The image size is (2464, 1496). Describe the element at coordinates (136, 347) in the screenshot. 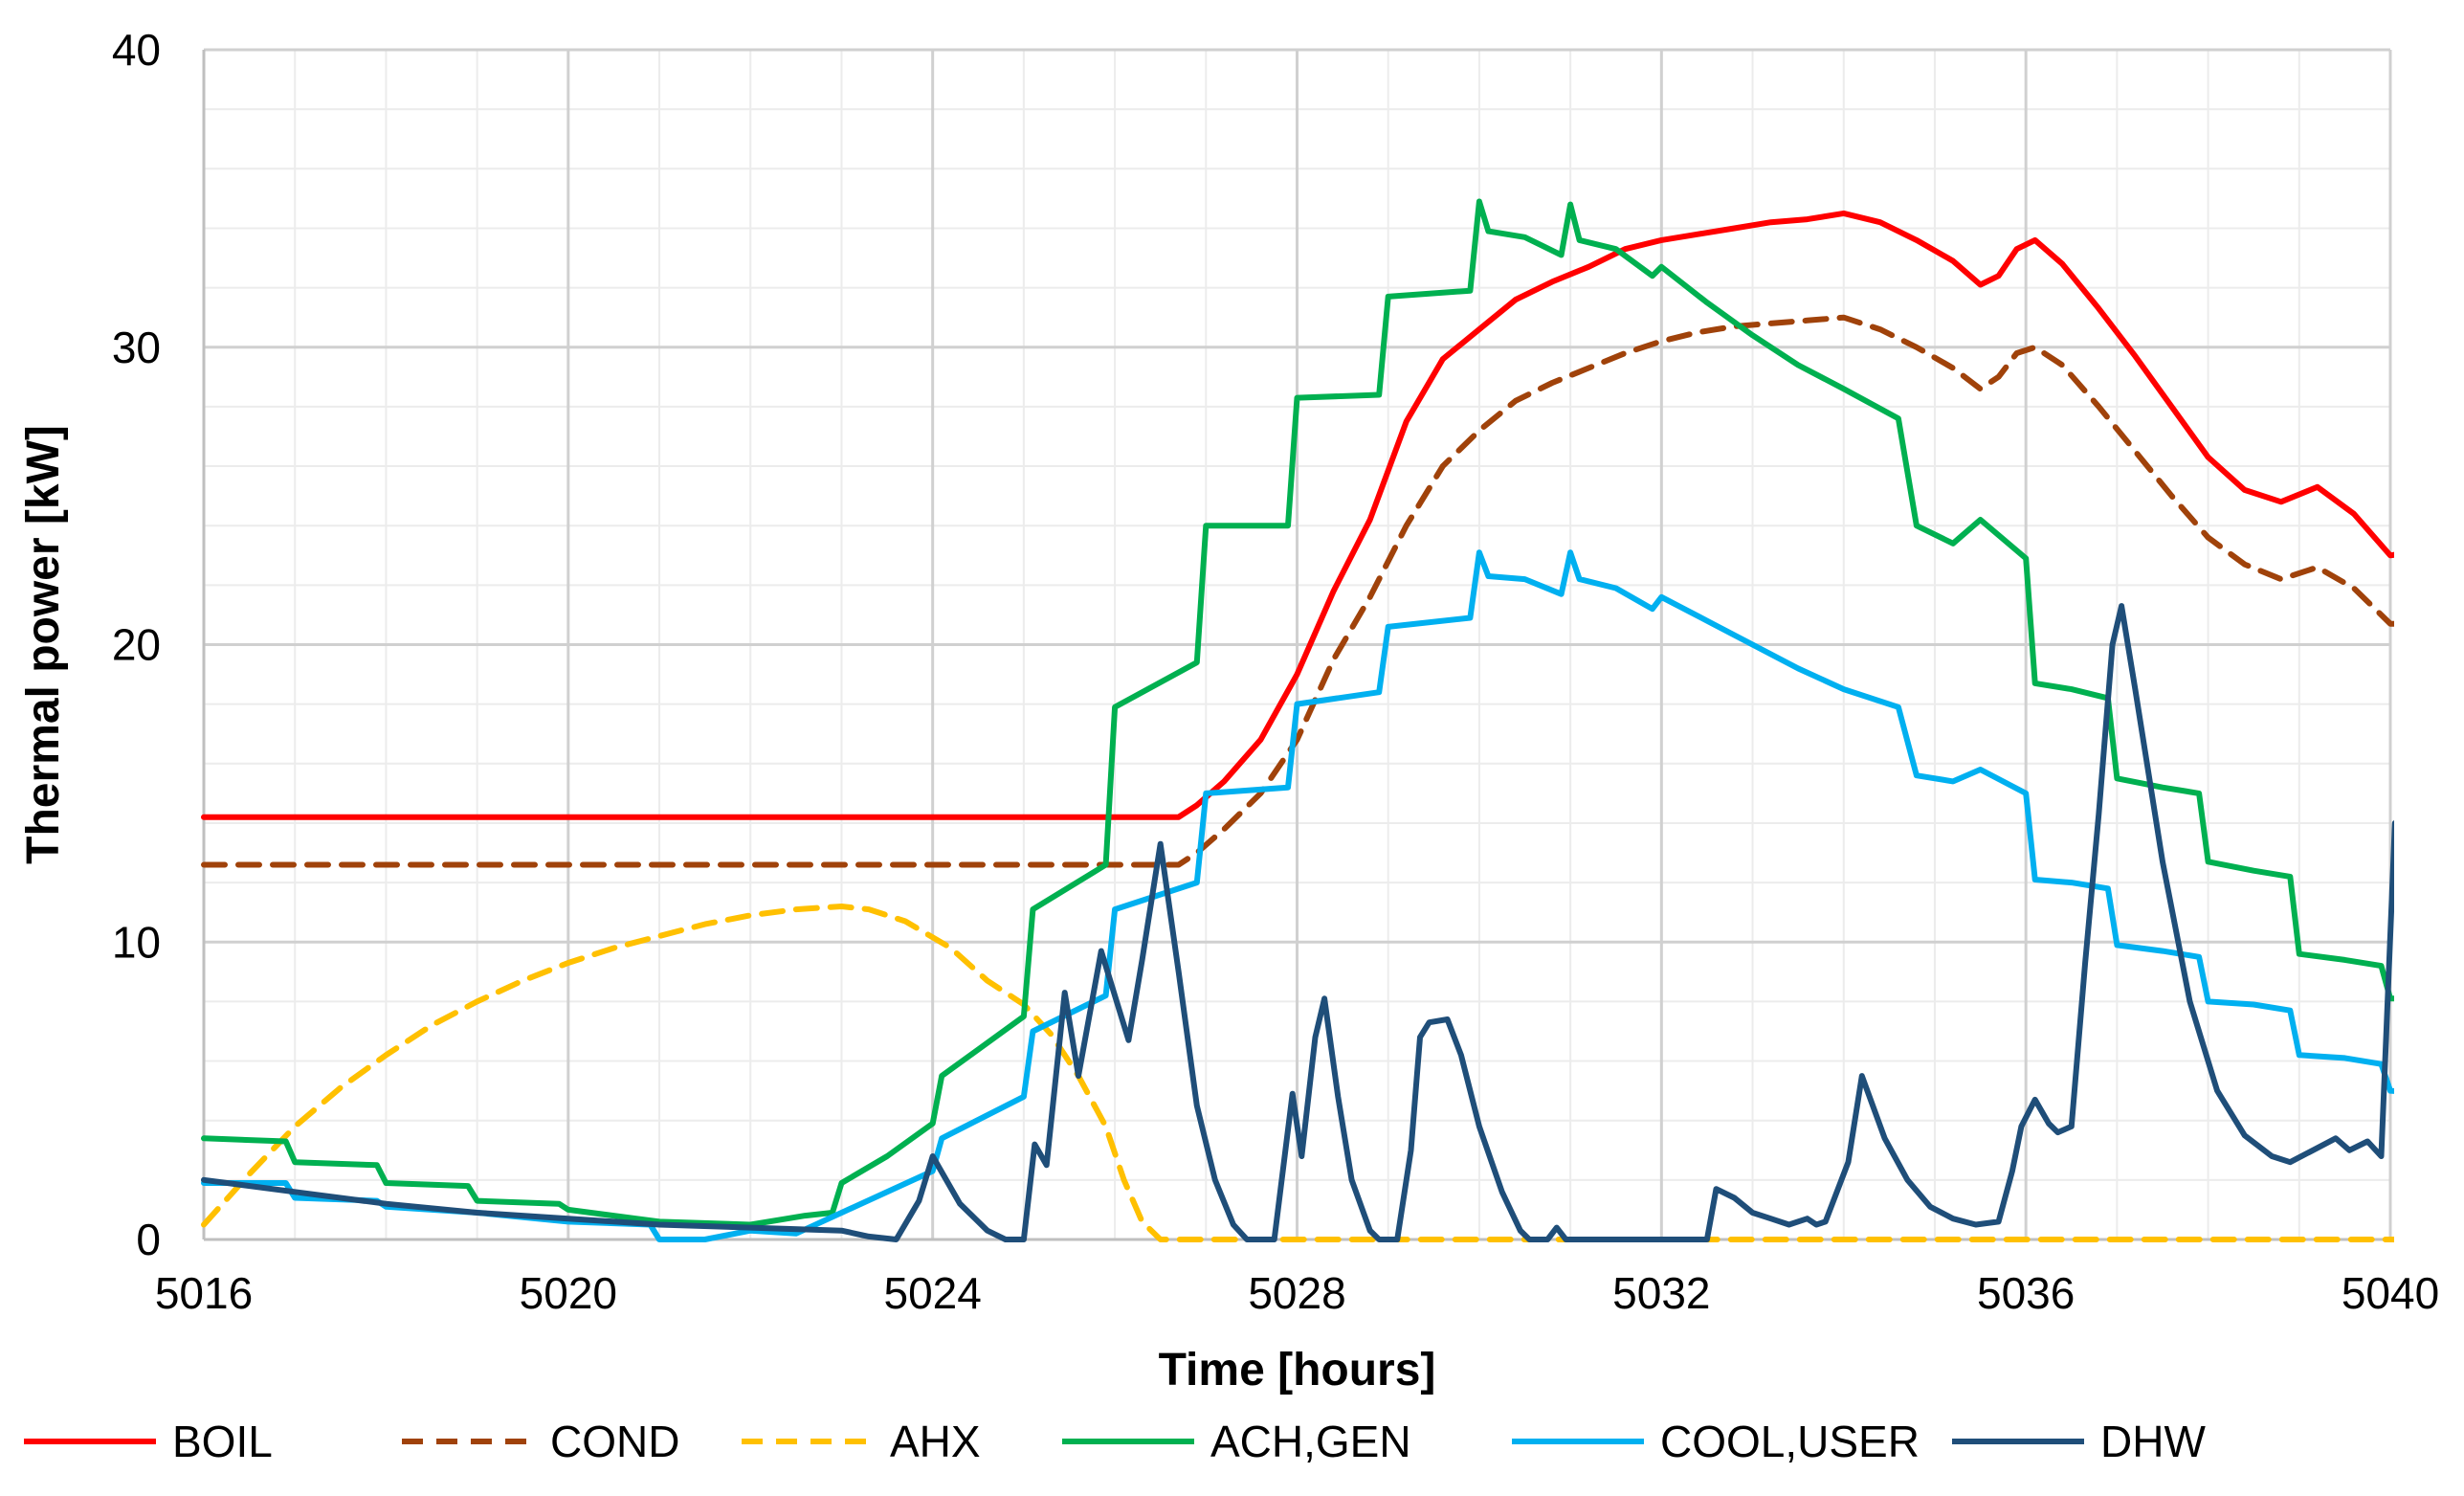

I see `y-tick-label: 30` at that location.